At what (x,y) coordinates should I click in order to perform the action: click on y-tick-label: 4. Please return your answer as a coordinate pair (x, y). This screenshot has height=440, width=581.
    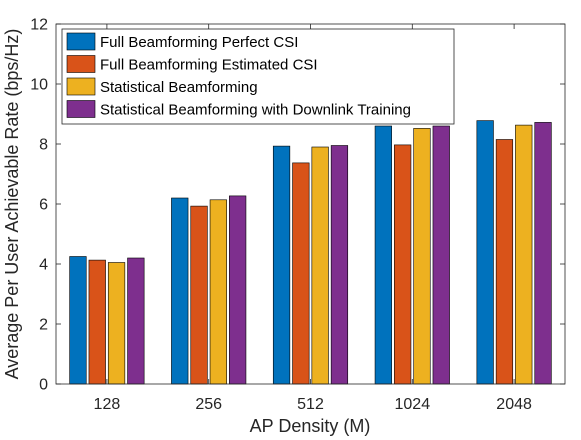
    Looking at the image, I should click on (43, 265).